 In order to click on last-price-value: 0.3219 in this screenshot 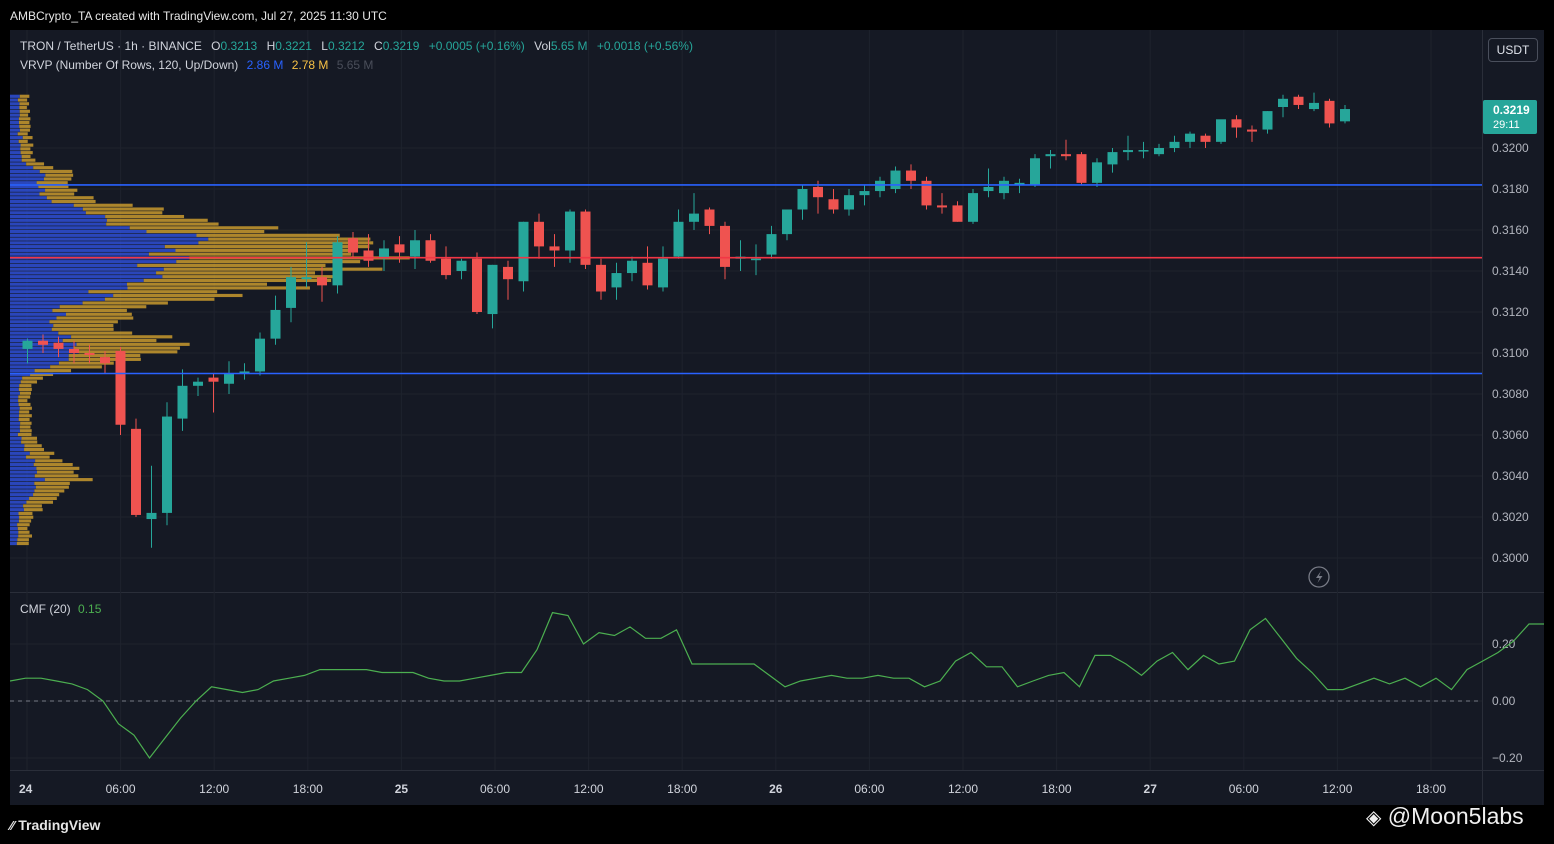, I will do `click(1511, 110)`.